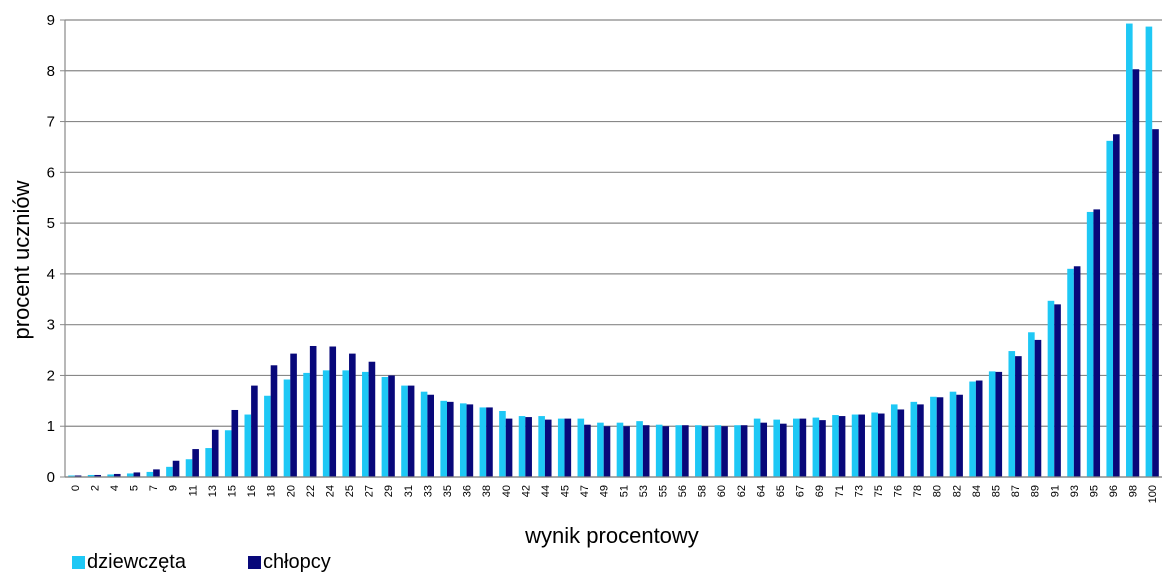 Image resolution: width=1165 pixels, height=581 pixels. What do you see at coordinates (51, 325) in the screenshot?
I see `y-tick-label: 3` at bounding box center [51, 325].